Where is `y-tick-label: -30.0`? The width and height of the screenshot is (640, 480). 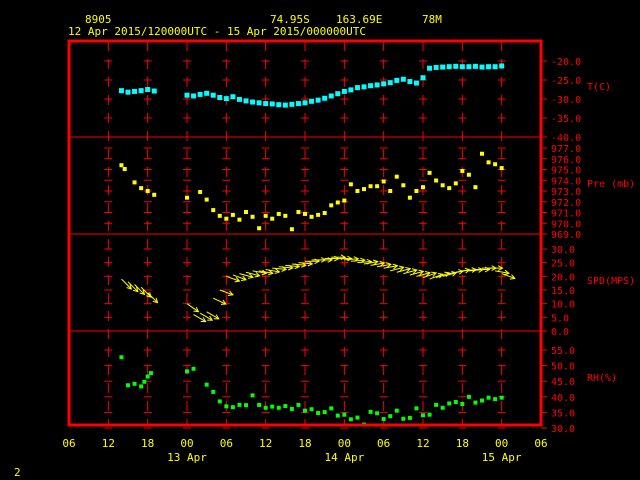
y-tick-label: -30.0 is located at coordinates (566, 100).